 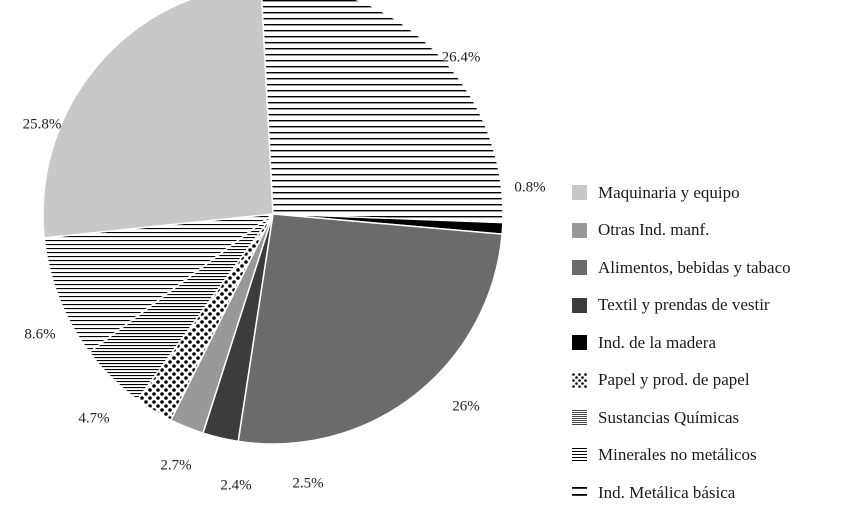 What do you see at coordinates (677, 455) in the screenshot?
I see `legend-label: Minerales no metálicos` at bounding box center [677, 455].